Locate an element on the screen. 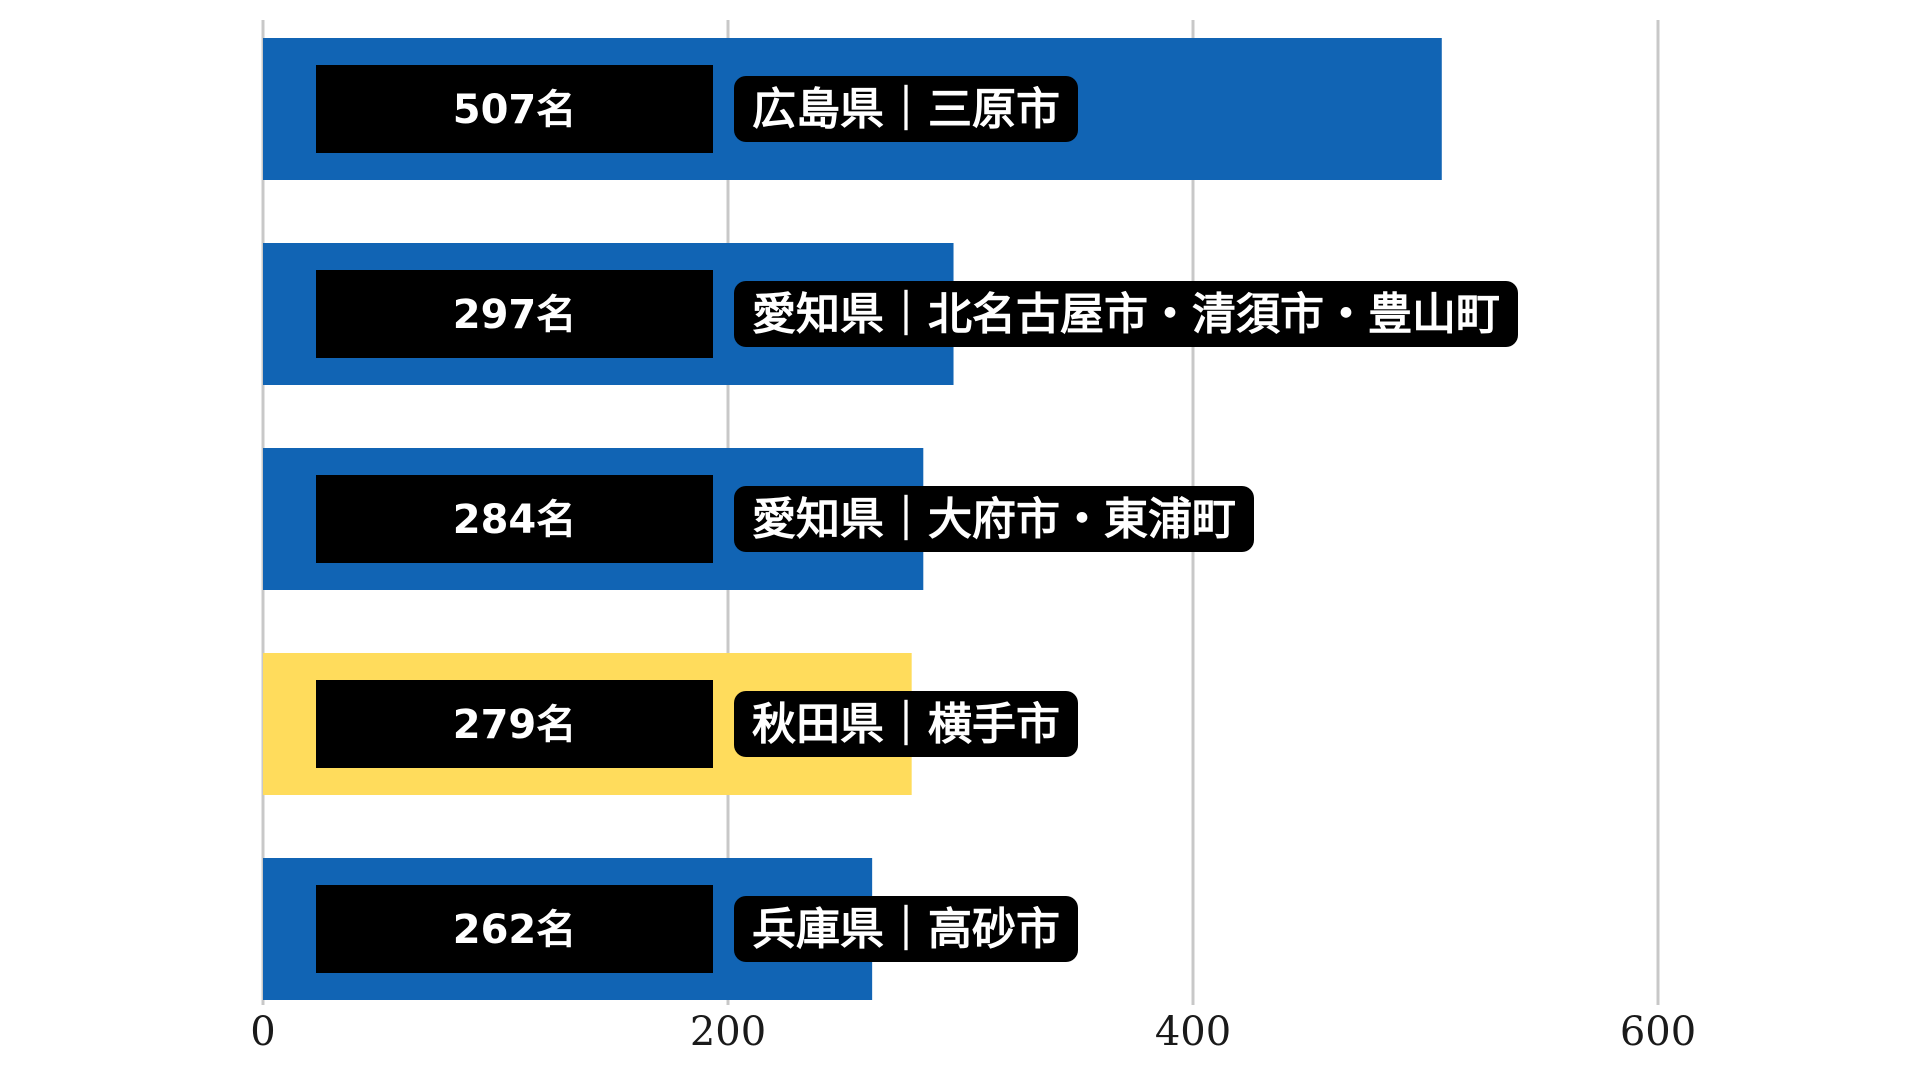 The width and height of the screenshot is (1920, 1084). value-label: 297名 is located at coordinates (515, 315).